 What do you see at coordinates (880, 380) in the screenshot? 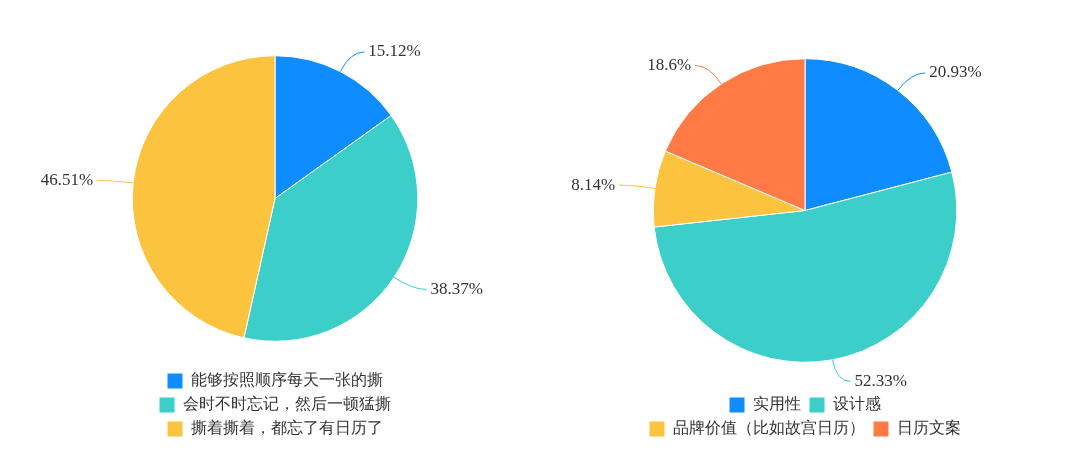
I see `data-label: 52.33%` at bounding box center [880, 380].